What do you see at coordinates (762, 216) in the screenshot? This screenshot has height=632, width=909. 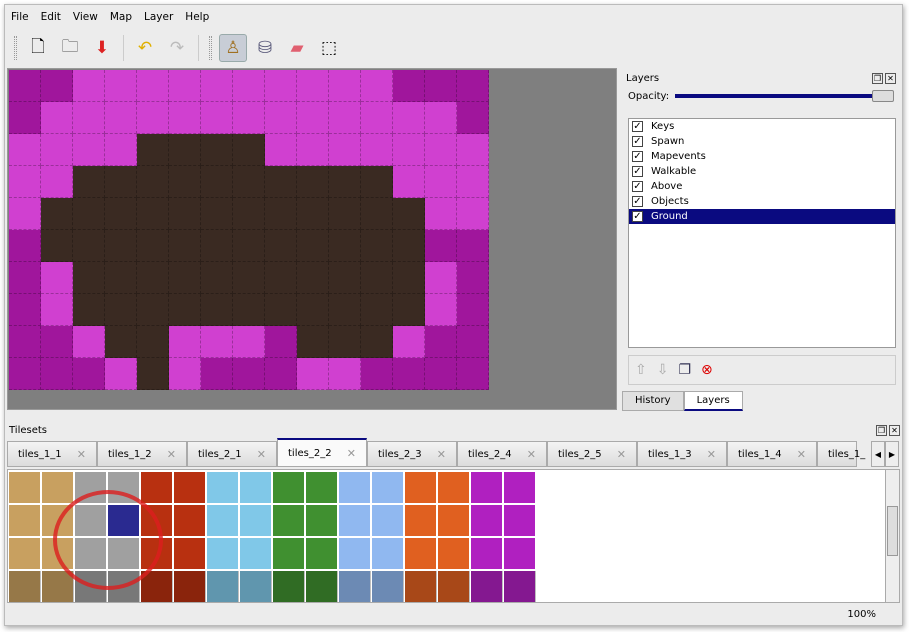 I see `layer-item-ground: ✓ Ground` at bounding box center [762, 216].